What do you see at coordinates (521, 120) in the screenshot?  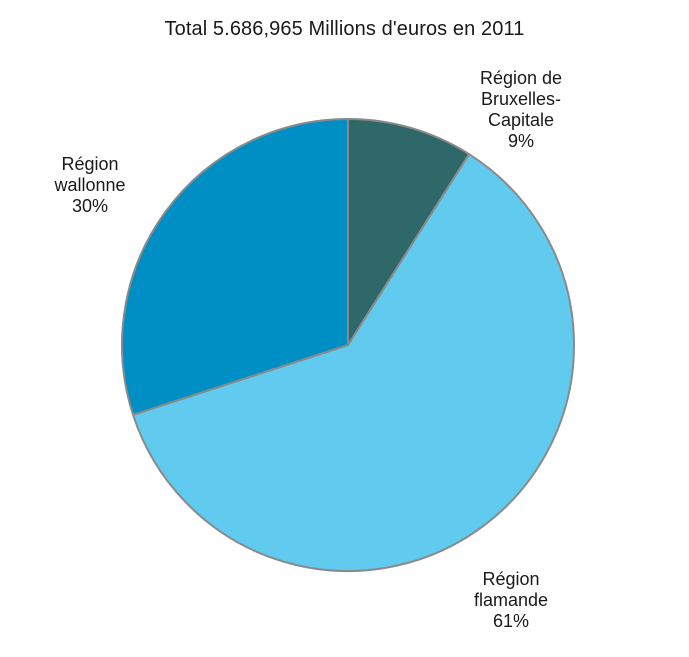 I see `slice-label-line: Capitale` at bounding box center [521, 120].